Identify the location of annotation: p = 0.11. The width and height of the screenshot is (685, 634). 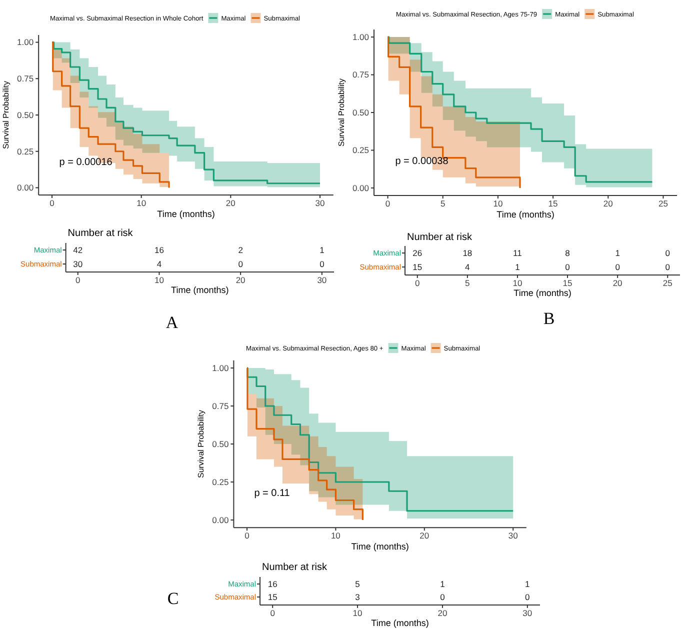
(272, 493).